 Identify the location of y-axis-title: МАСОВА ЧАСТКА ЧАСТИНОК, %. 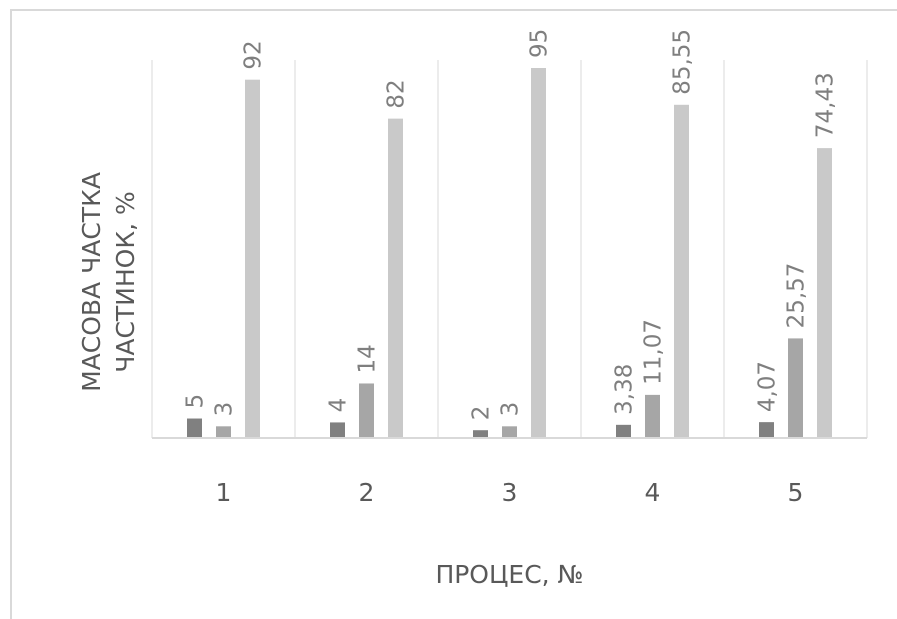
(108, 282).